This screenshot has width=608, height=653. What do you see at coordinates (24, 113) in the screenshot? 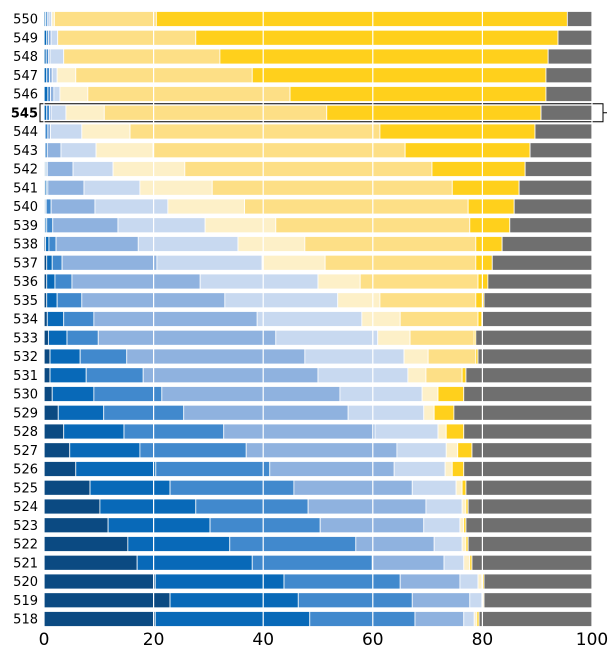
I see `row-label: 545` at bounding box center [24, 113].